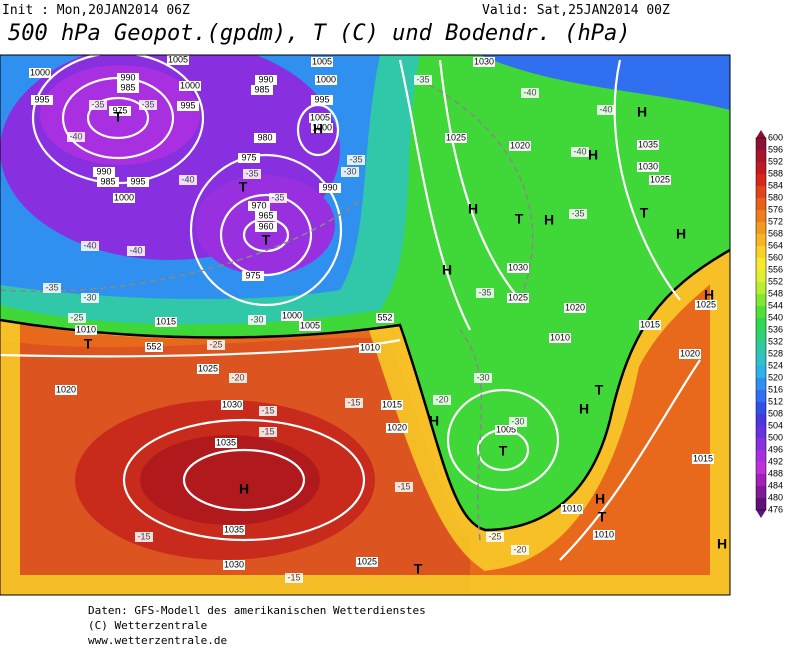  Describe the element at coordinates (775, 305) in the screenshot. I see `colorbar-label: 544` at that location.